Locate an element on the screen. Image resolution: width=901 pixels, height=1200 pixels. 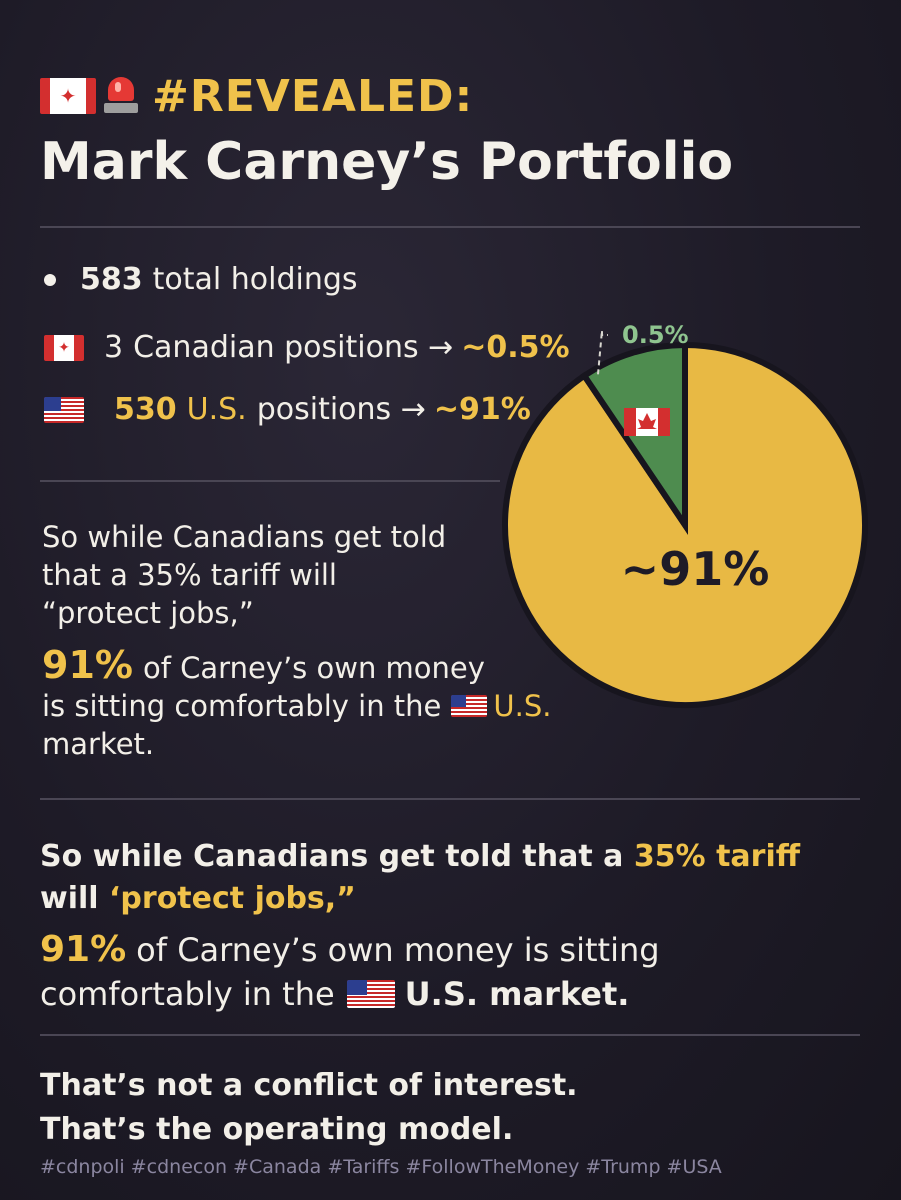
middle-us: U.S. is located at coordinates (522, 706).